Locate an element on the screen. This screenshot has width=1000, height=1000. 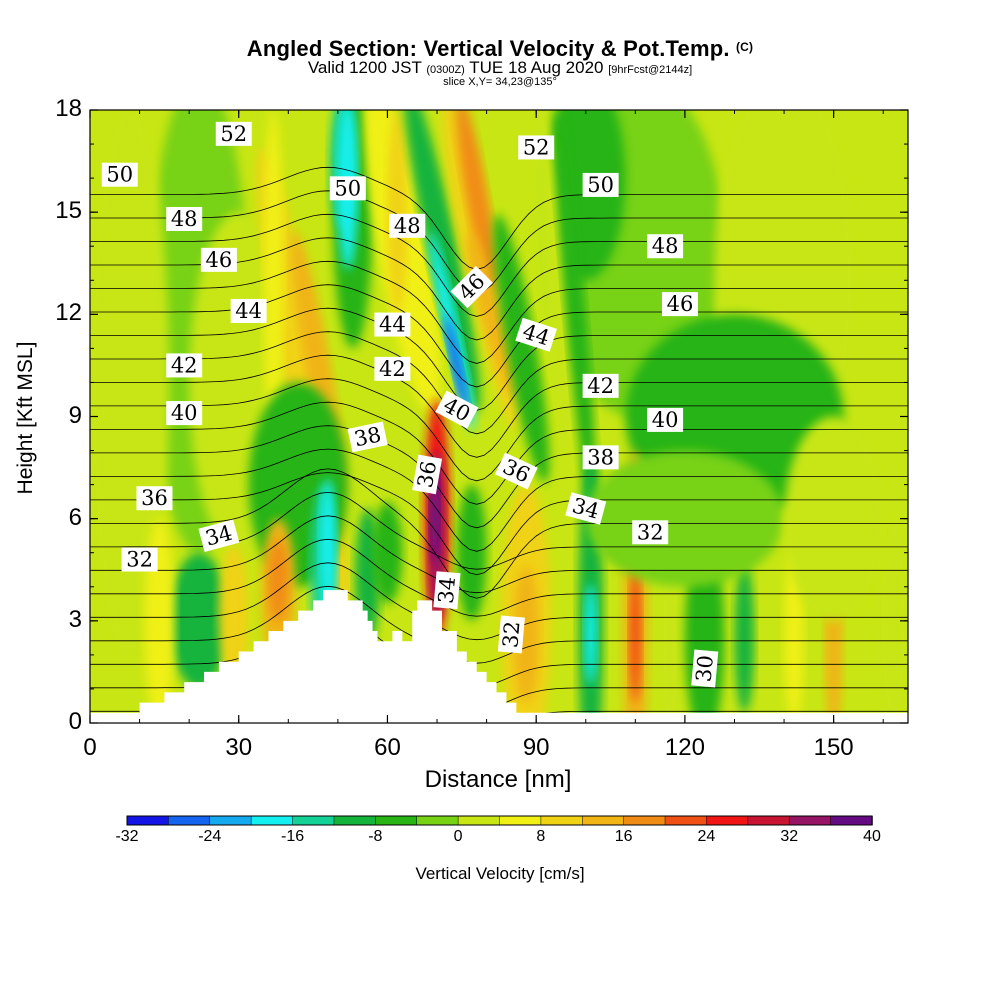
theta-label-text: 48 is located at coordinates (665, 246).